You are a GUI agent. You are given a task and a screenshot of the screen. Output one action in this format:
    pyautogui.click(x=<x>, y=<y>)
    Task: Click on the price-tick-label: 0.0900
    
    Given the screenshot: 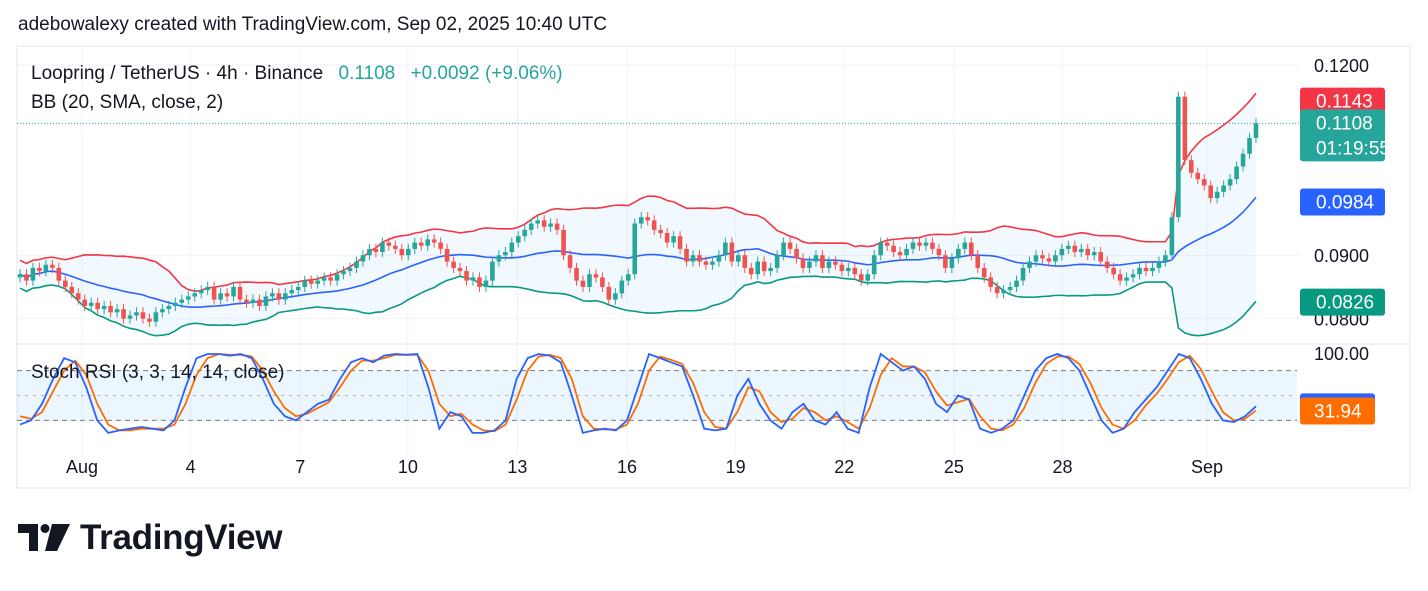 What is the action you would take?
    pyautogui.click(x=1341, y=256)
    